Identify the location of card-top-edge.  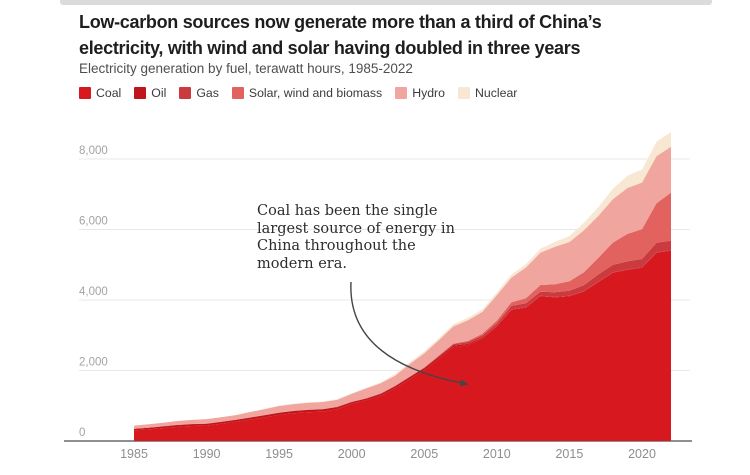
(386, 2).